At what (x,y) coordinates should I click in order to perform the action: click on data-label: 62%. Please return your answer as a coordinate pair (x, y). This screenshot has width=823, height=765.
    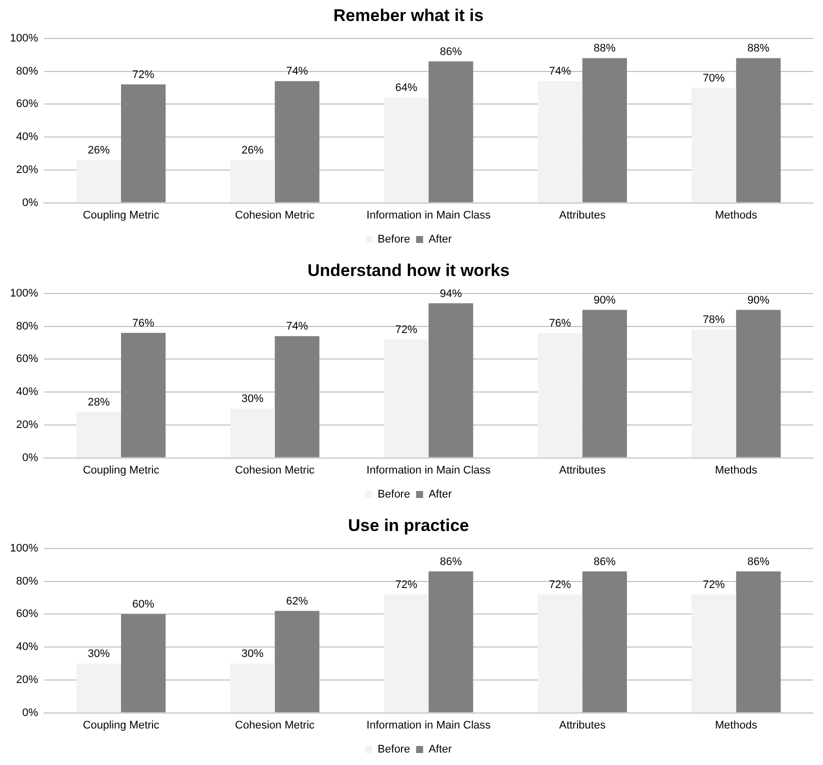
    Looking at the image, I should click on (297, 601).